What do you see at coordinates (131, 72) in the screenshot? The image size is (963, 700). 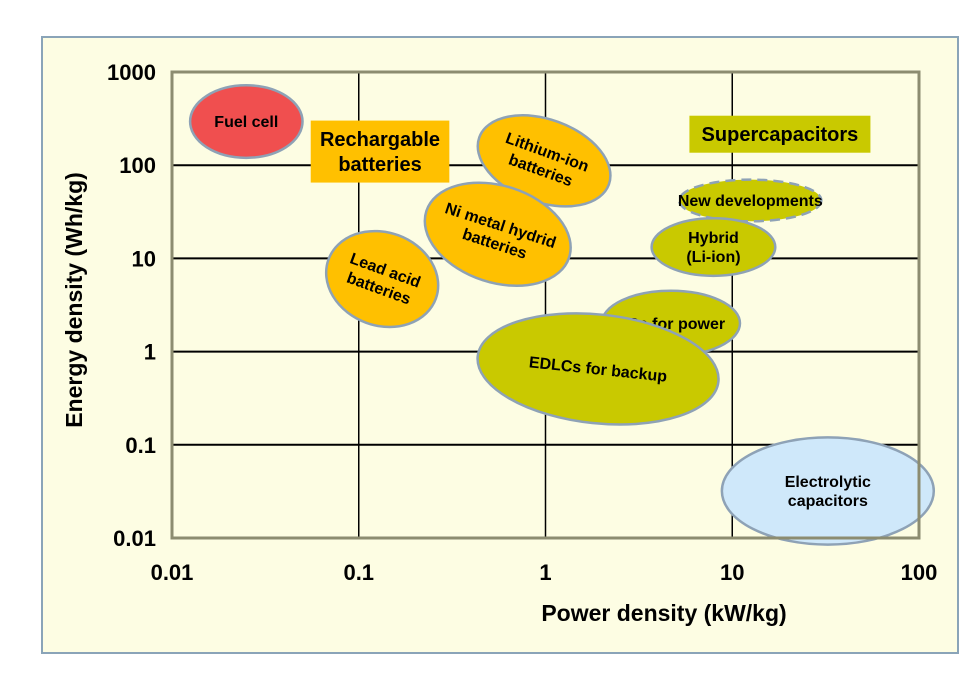 I see `y-tick-label: 1000` at bounding box center [131, 72].